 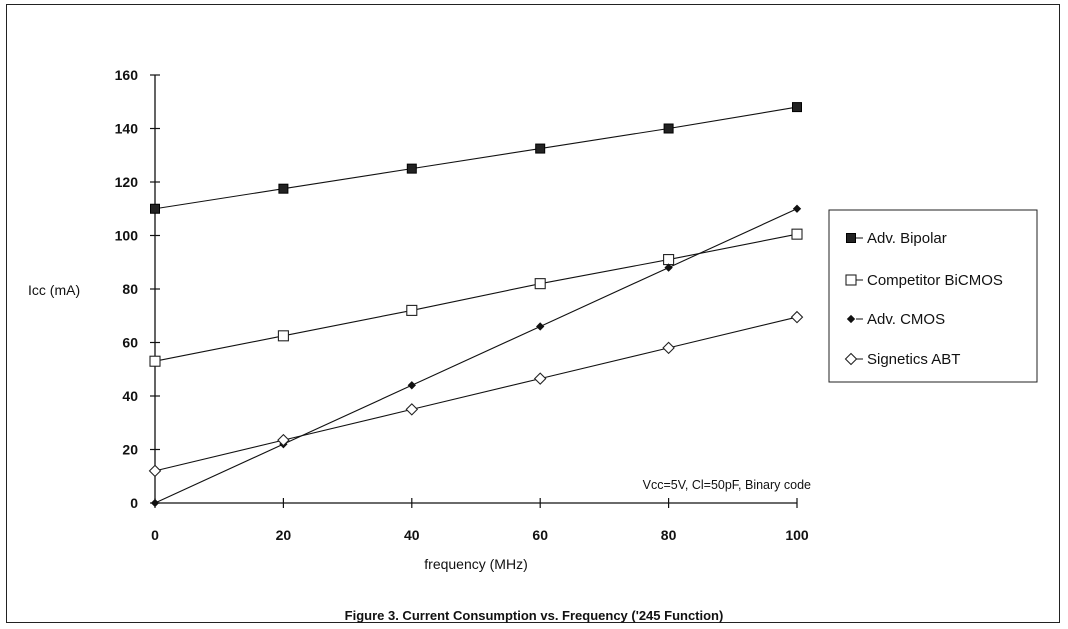 I want to click on legend-label-signetics-abt: Signetics ABT, so click(x=913, y=359).